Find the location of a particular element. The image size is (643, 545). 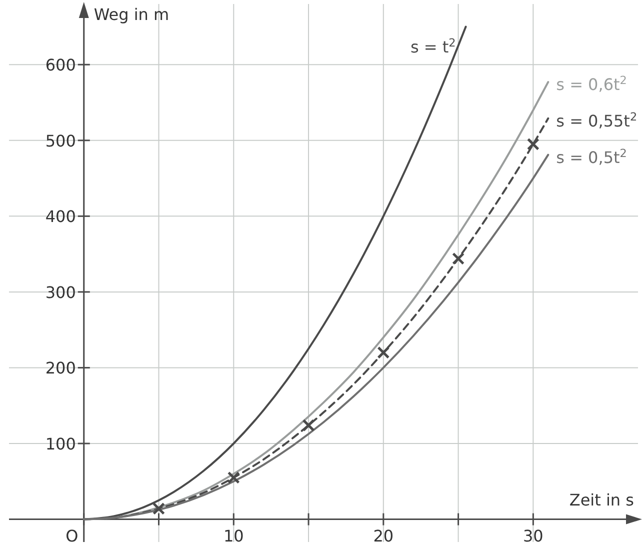

y-tick-label: 200 is located at coordinates (60, 368).